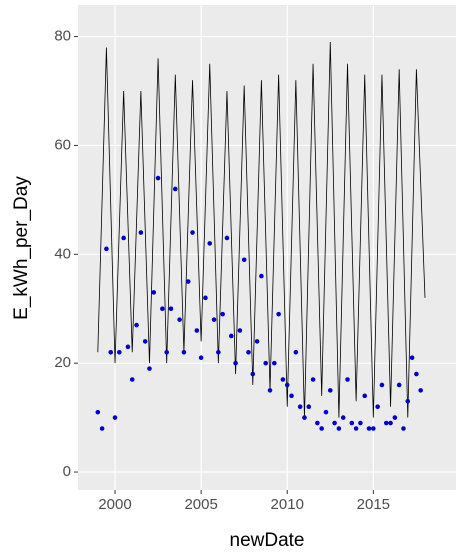 This screenshot has height=559, width=466. Describe the element at coordinates (114, 504) in the screenshot. I see `x-tick-label: 2000` at that location.